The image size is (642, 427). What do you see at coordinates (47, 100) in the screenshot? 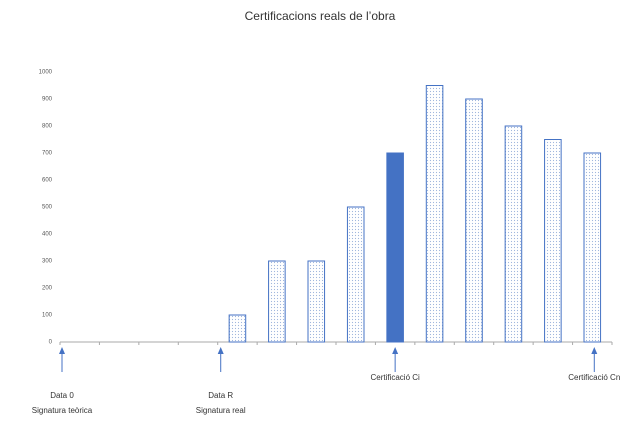
I see `y-tick-label: 900` at bounding box center [47, 100].